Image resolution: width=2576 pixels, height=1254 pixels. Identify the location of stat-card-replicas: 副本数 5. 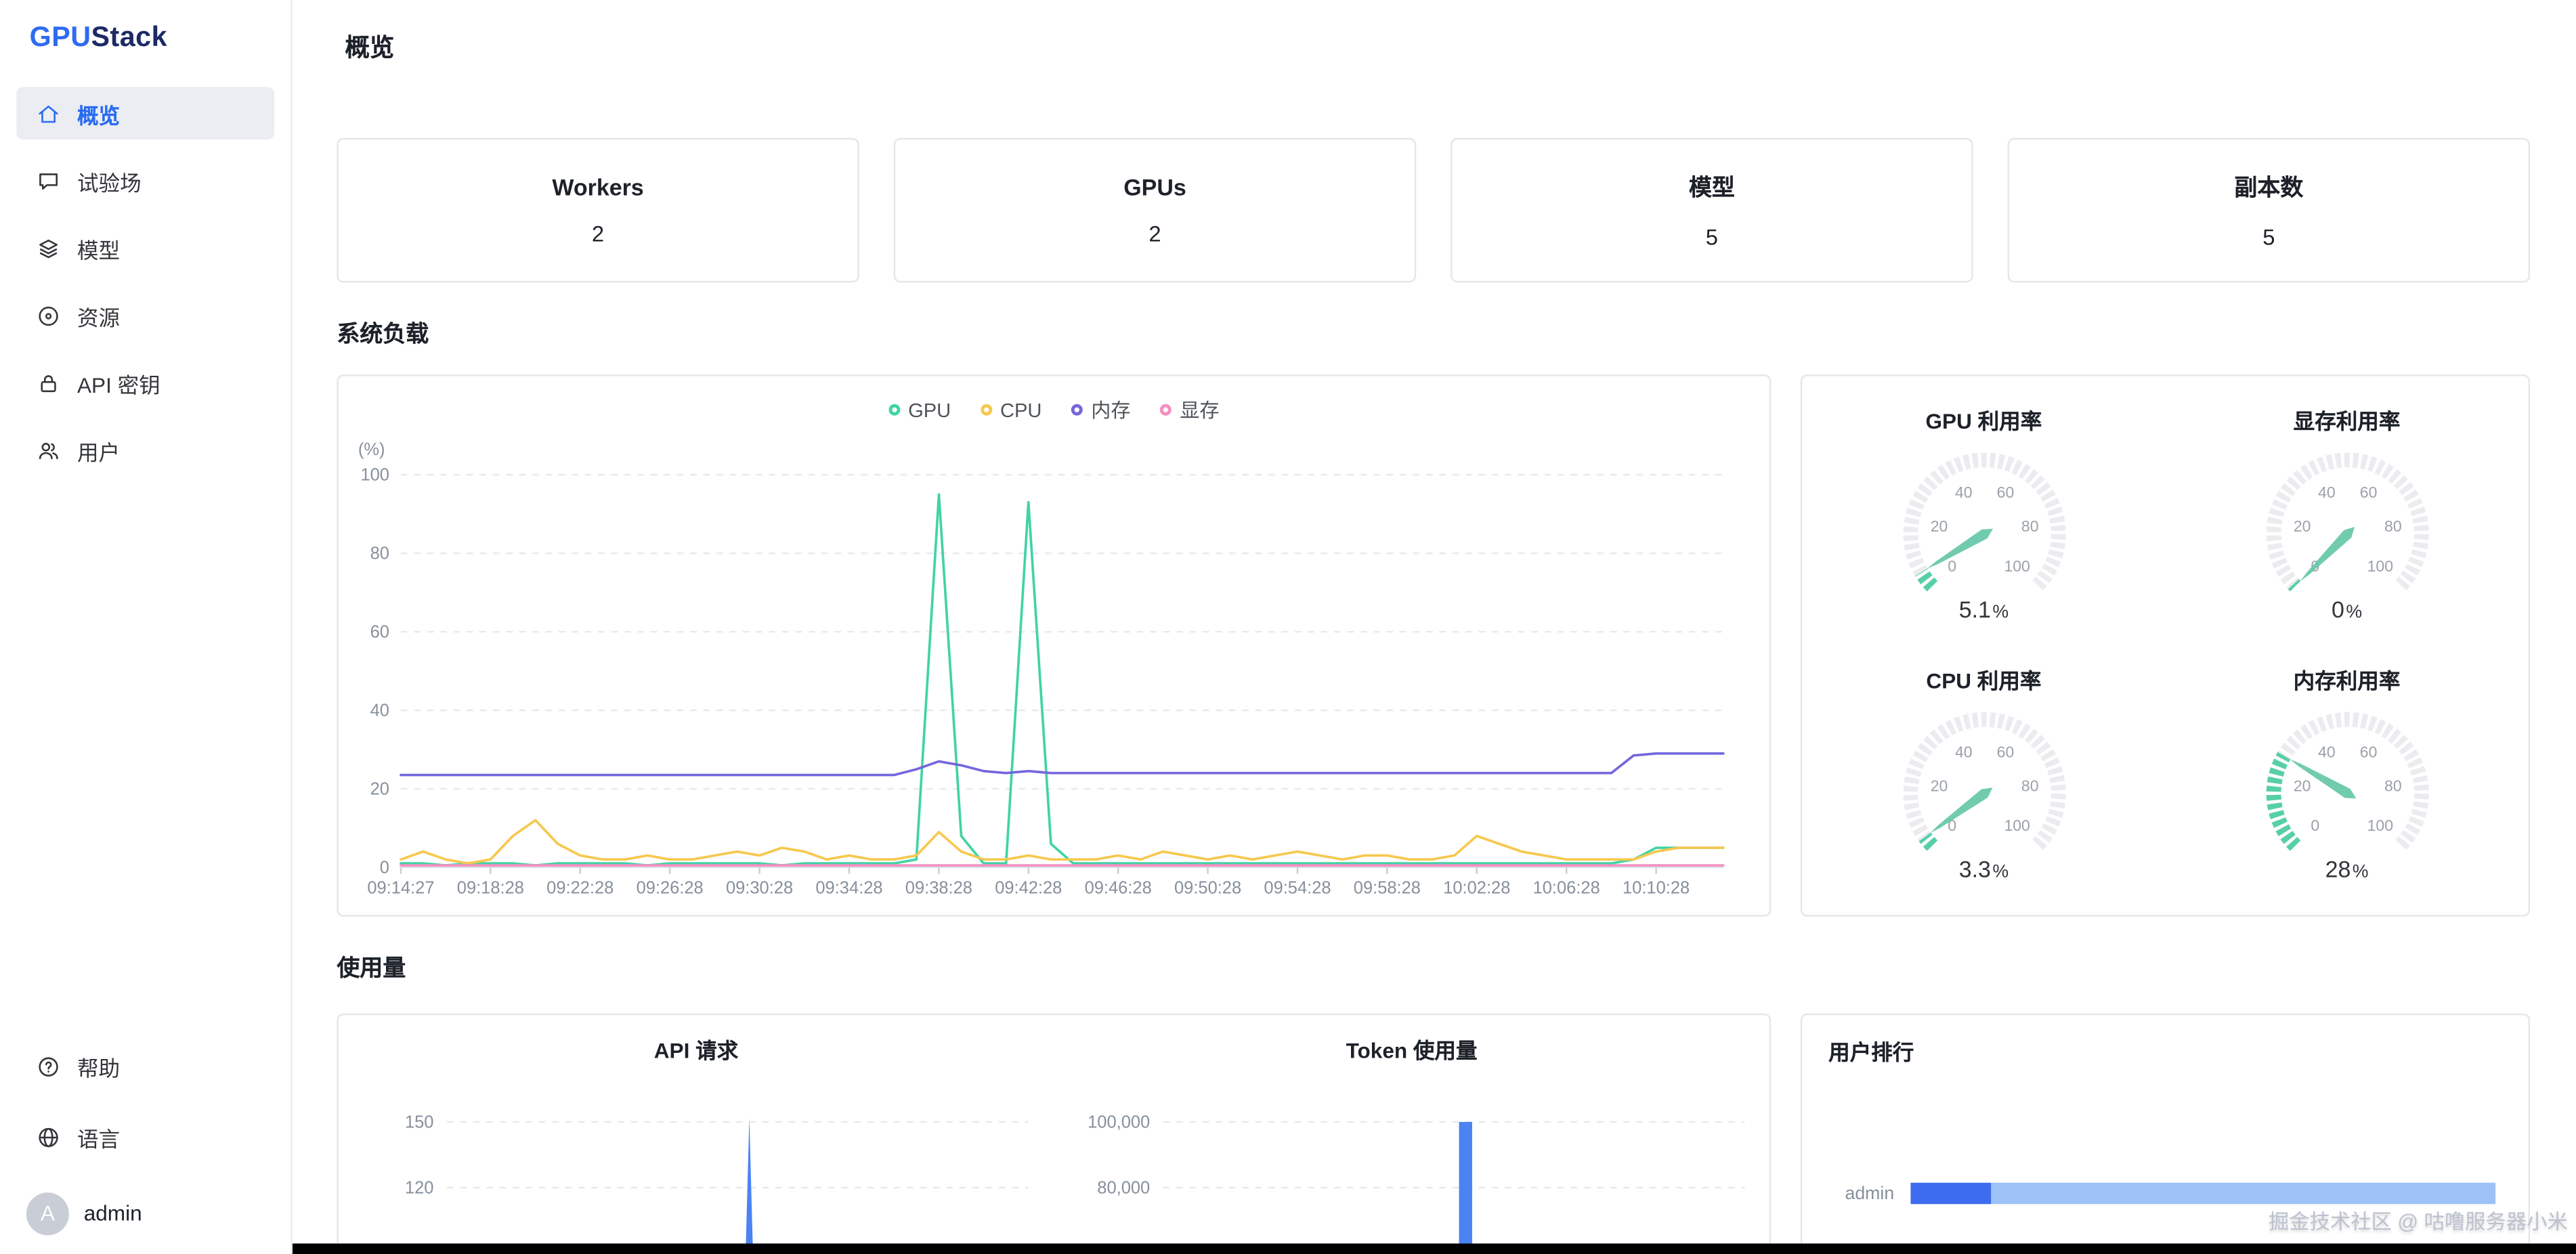
(2269, 210).